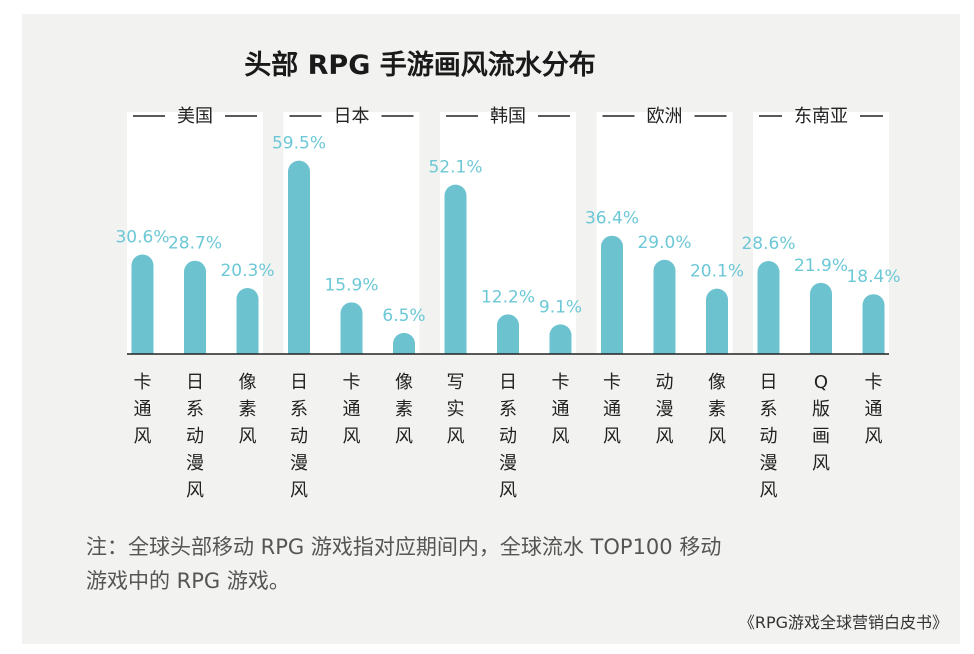 The image size is (974, 654). I want to click on region-group-3: 韩国 52.1% 写实风 12.2% 日系动漫风 9.1% 卡通风, so click(505, 303).